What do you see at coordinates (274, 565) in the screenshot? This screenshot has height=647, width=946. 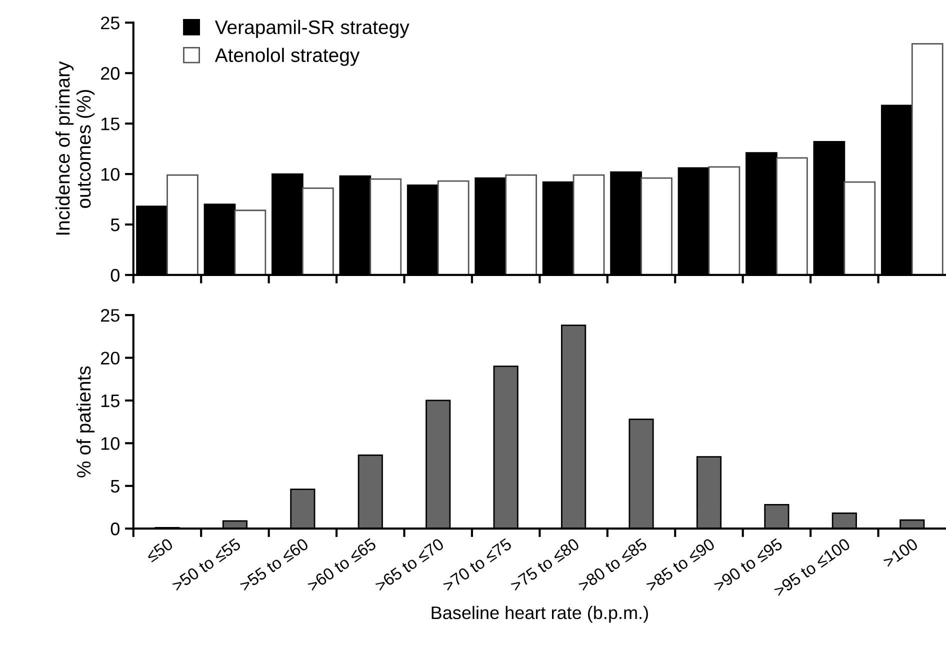 I see `x-tick-label: >55 to ≤60` at bounding box center [274, 565].